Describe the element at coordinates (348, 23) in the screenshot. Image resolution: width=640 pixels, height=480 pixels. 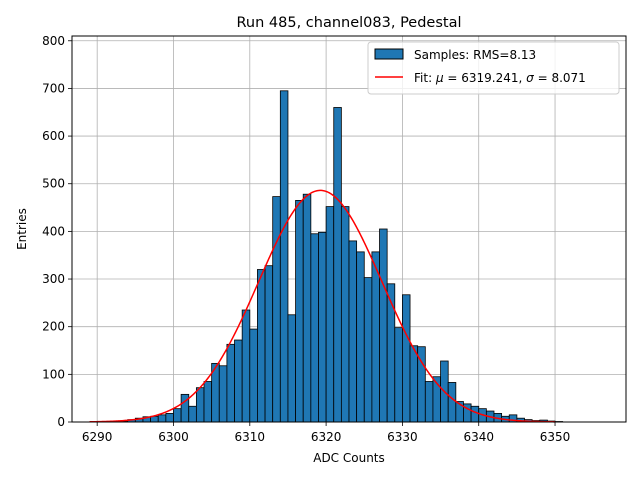
I see `chart-title: Run 485, channel083, Pedestal` at that location.